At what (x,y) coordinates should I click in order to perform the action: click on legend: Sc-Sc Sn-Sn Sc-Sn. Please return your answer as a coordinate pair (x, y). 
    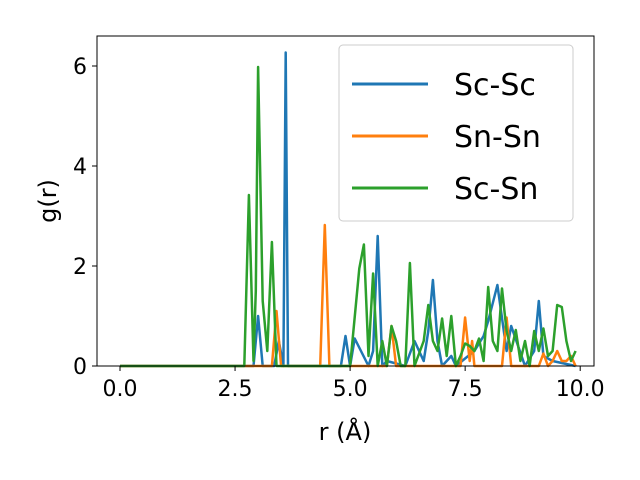
    Looking at the image, I should click on (456, 133).